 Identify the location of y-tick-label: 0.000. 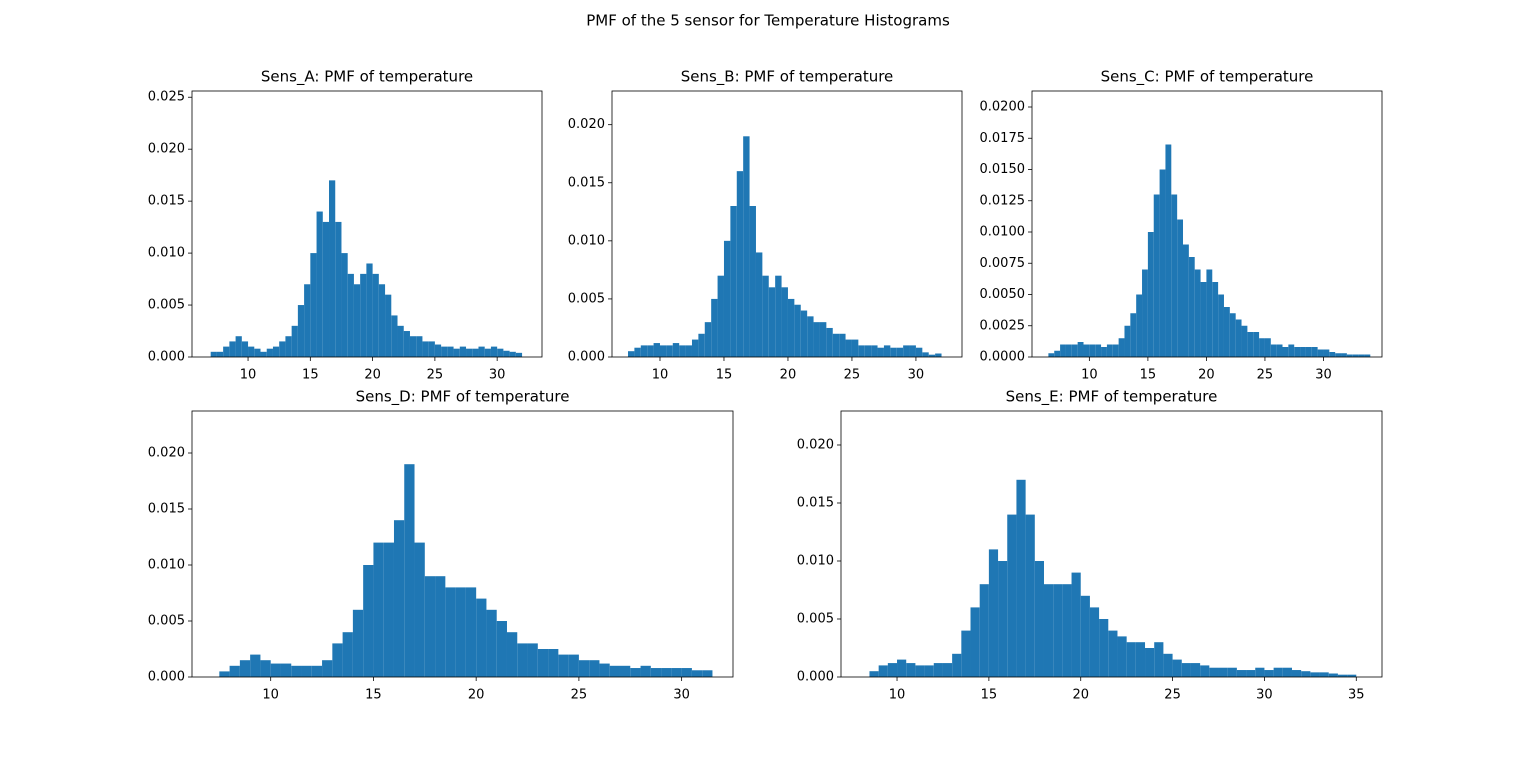
(166, 677).